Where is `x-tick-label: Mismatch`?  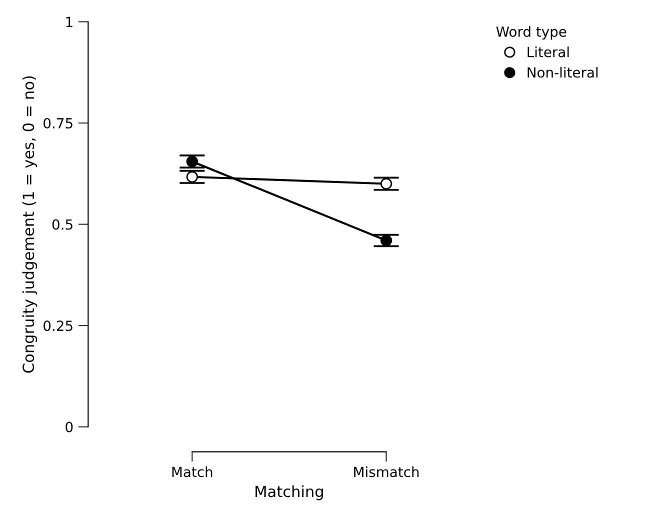
x-tick-label: Mismatch is located at coordinates (386, 472).